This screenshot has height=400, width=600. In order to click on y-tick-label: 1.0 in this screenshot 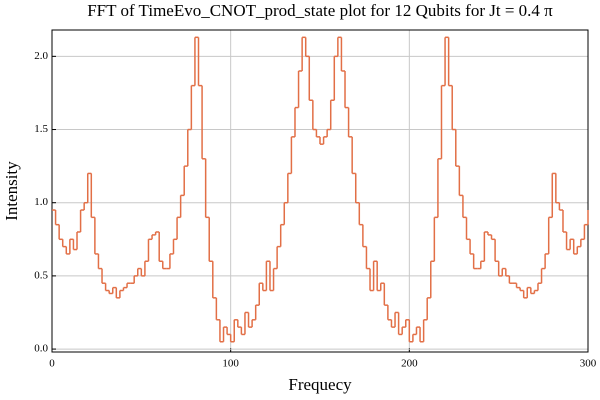, I will do `click(41, 202)`.